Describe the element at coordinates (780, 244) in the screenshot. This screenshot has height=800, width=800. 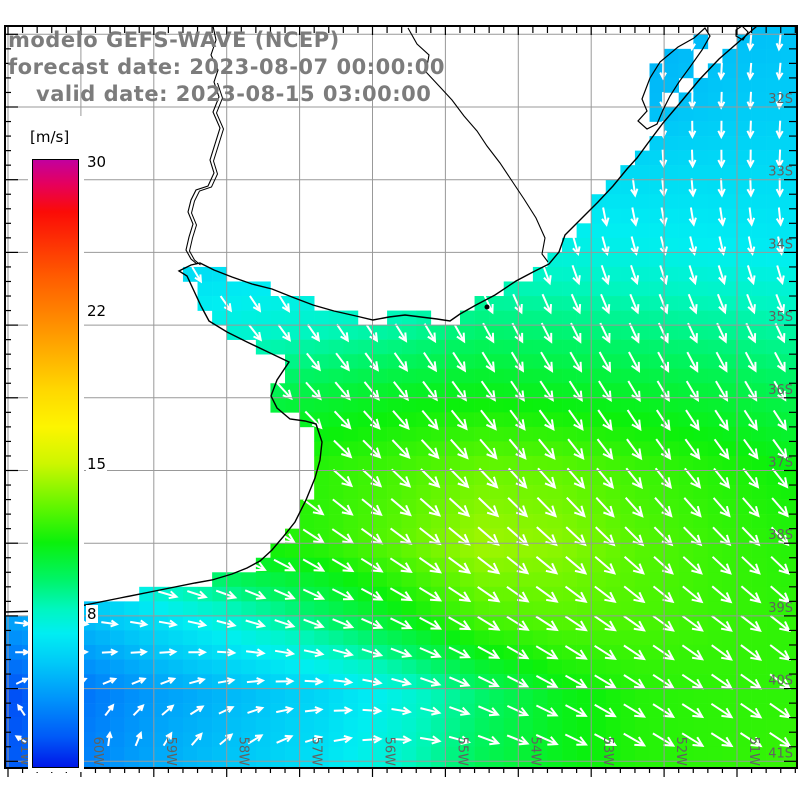
I see `lat-label: 34S` at that location.